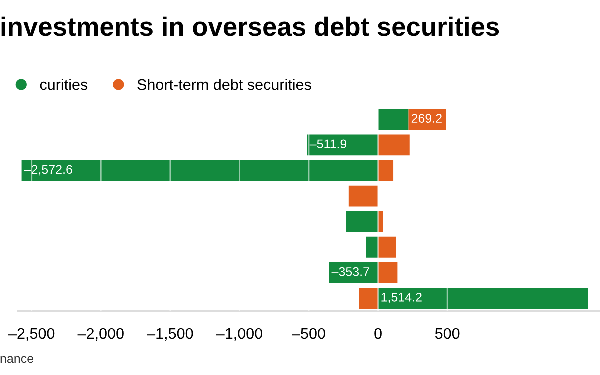 This screenshot has width=600, height=375. What do you see at coordinates (328, 144) in the screenshot?
I see `data-label: –511.9` at bounding box center [328, 144].